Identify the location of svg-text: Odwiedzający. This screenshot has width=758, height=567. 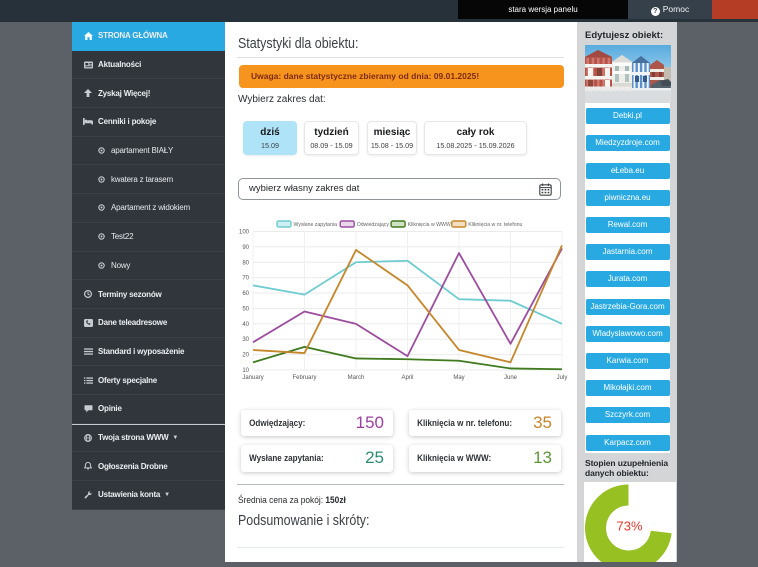
(373, 225).